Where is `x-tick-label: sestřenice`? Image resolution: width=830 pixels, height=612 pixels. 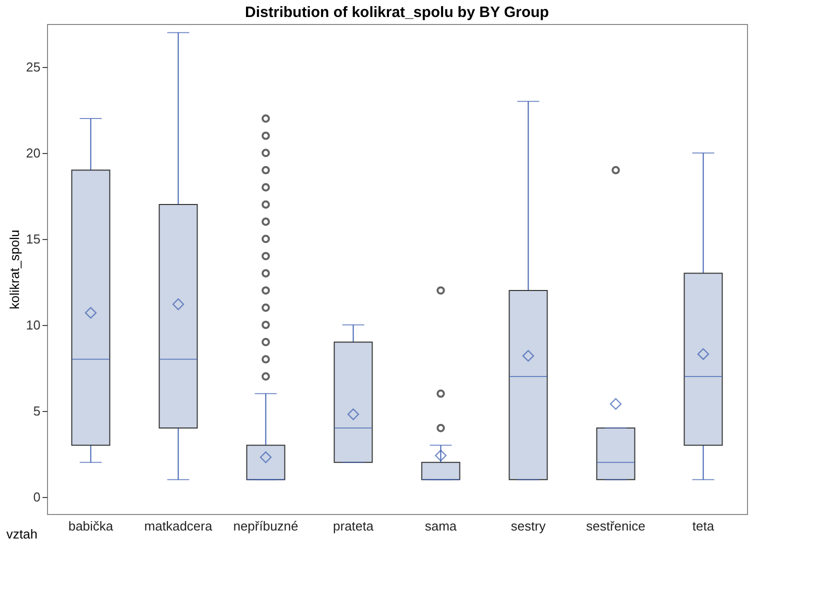 x-tick-label: sestřenice is located at coordinates (616, 526).